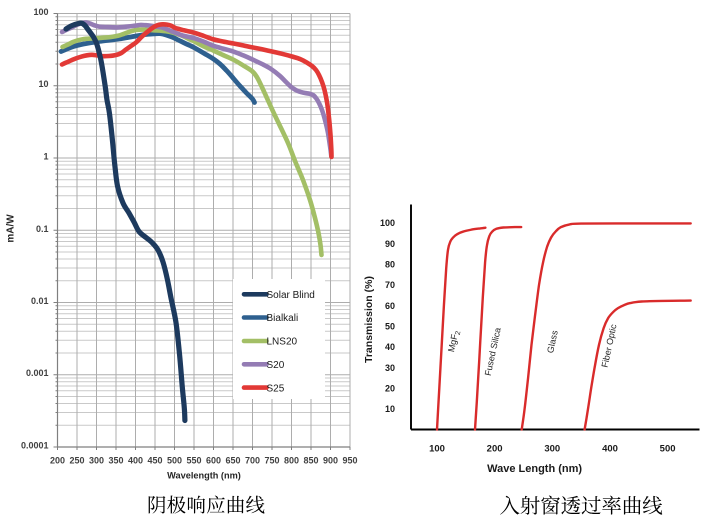 The height and width of the screenshot is (530, 707). I want to click on svg-text: 0.0001, so click(35, 446).